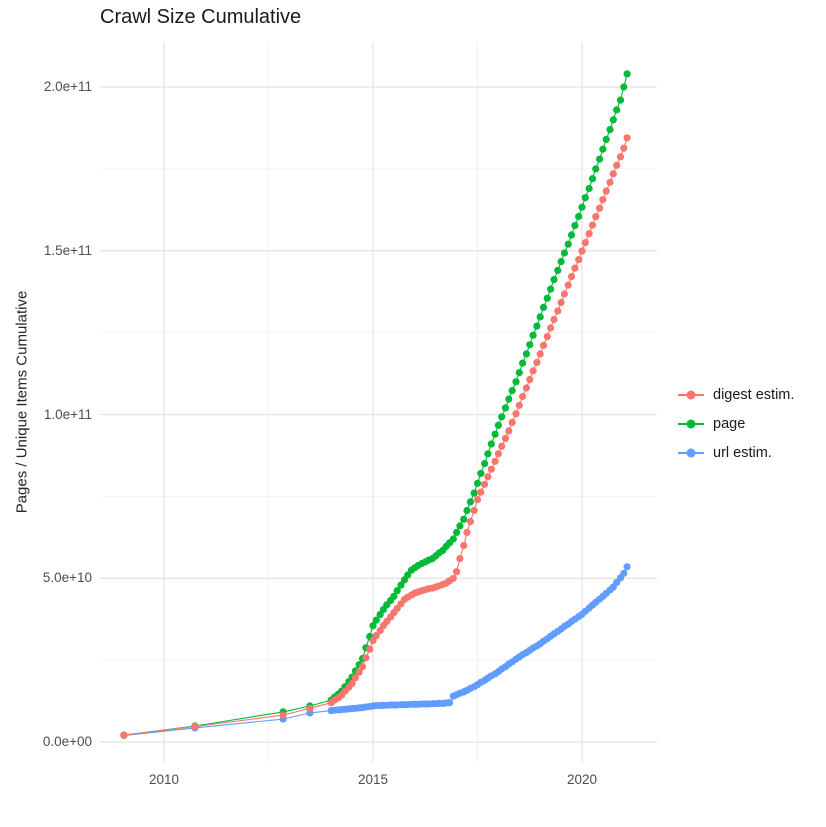 The height and width of the screenshot is (827, 826). Describe the element at coordinates (375, 651) in the screenshot. I see `series-url-estim-` at that location.